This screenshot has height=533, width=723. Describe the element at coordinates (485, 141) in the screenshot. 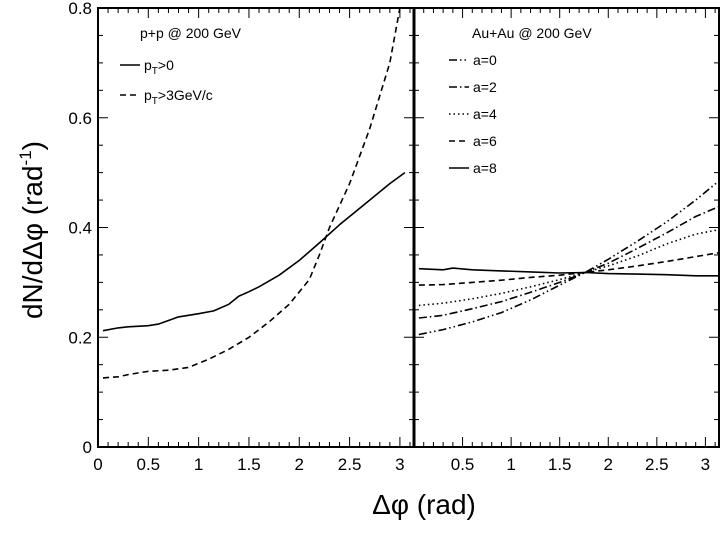

I see `legend-entry: a=6` at that location.